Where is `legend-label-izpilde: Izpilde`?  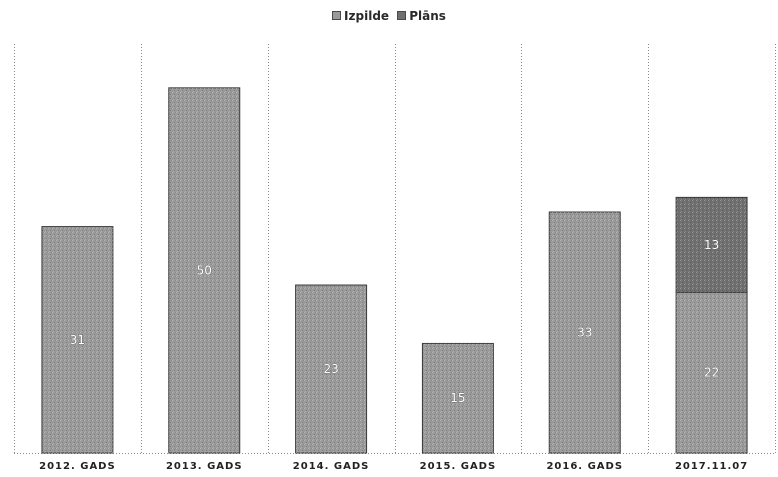
legend-label-izpilde: Izpilde is located at coordinates (367, 16).